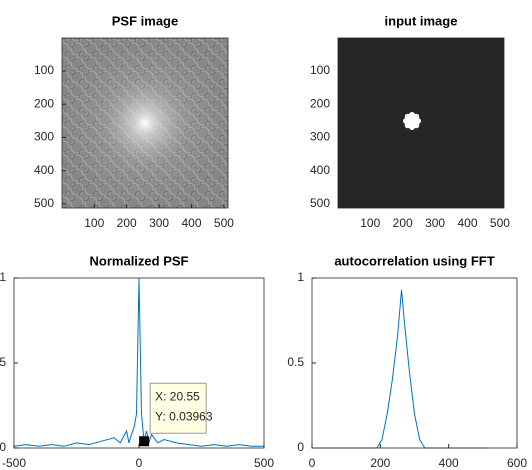 This screenshot has width=532, height=470. What do you see at coordinates (144, 441) in the screenshot?
I see `datatip-marker` at bounding box center [144, 441].